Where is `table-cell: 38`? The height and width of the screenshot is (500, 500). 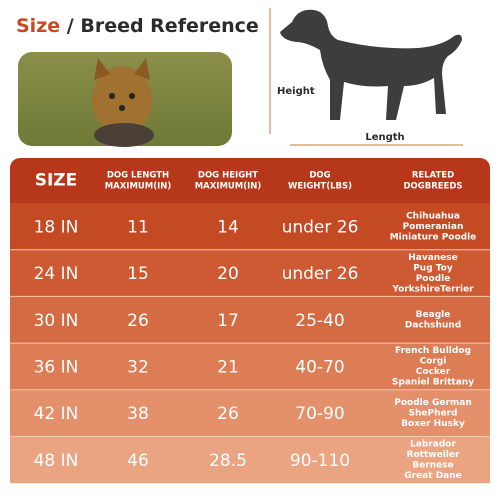 table-cell: 38 is located at coordinates (138, 414).